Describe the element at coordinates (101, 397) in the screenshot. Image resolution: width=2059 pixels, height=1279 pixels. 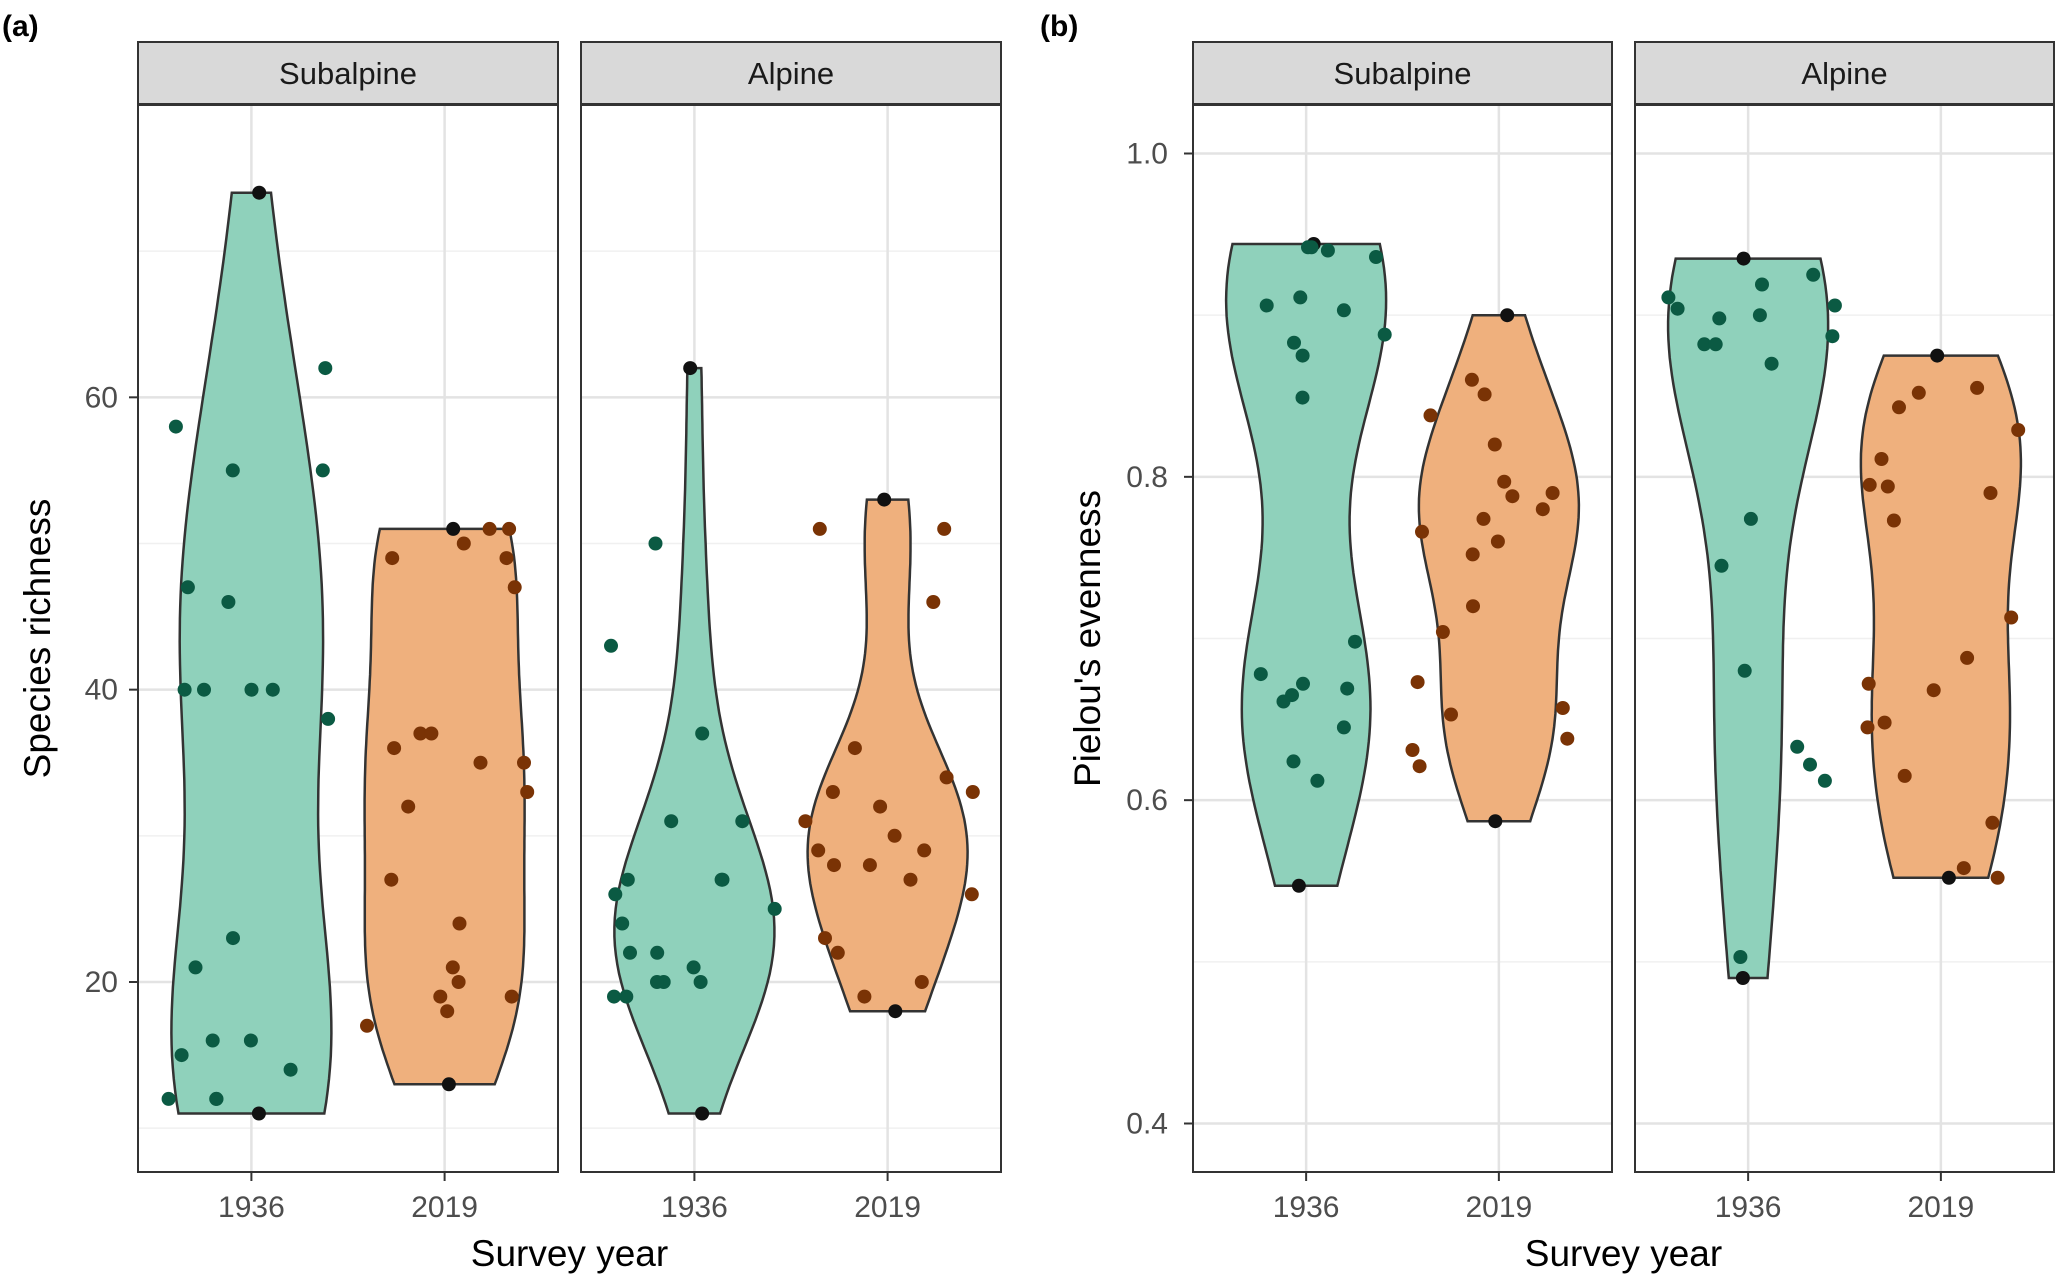
I see `y-tick-label: 60` at that location.